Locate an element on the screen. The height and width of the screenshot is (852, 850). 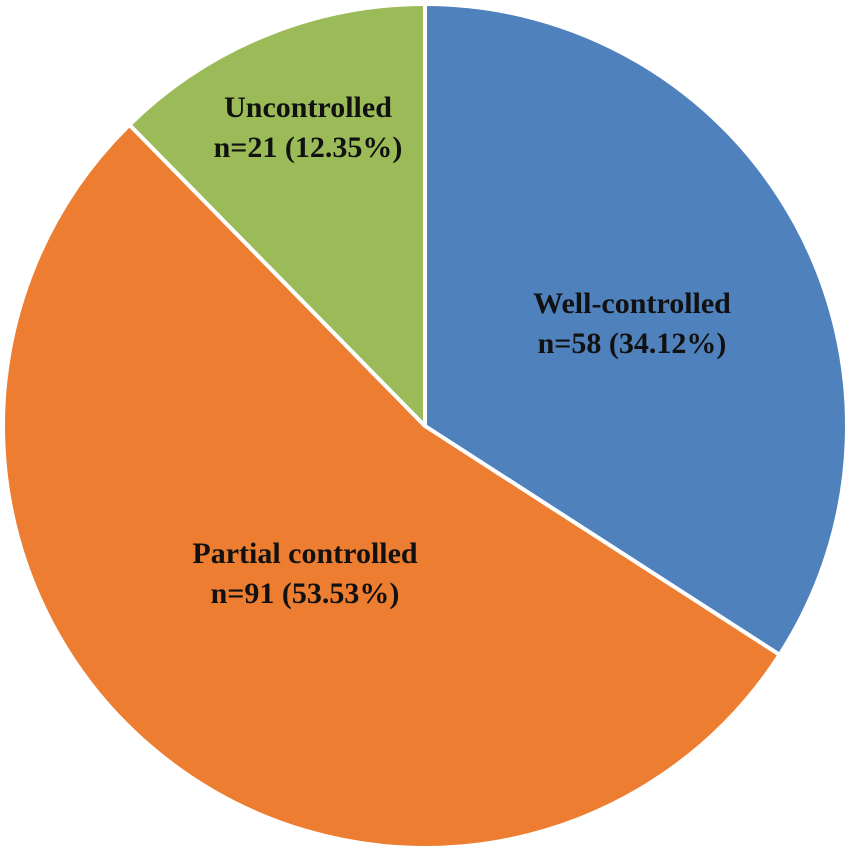
slice-value-label: n=21 (12.35%) is located at coordinates (308, 147).